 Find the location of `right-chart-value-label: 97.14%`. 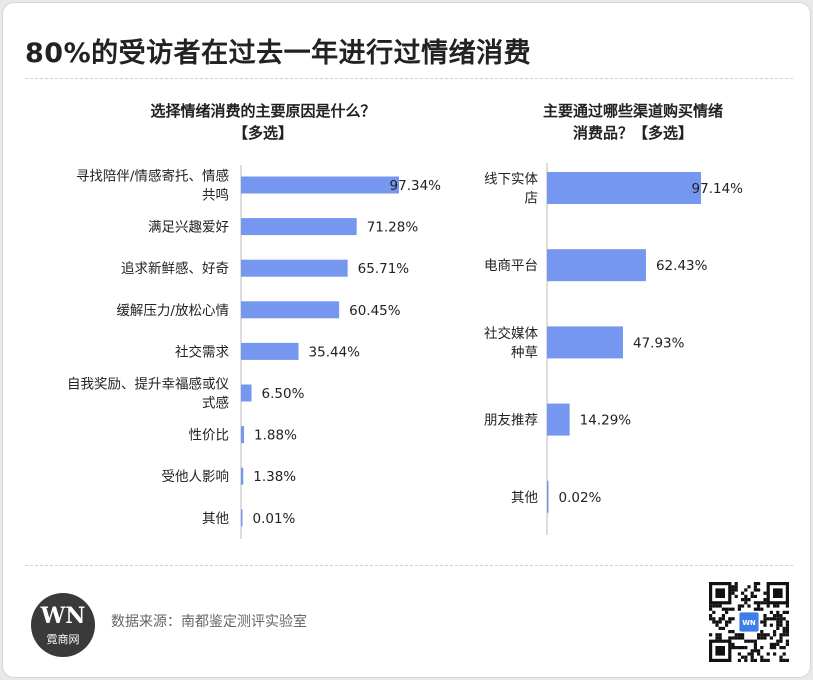

right-chart-value-label: 97.14% is located at coordinates (718, 189).